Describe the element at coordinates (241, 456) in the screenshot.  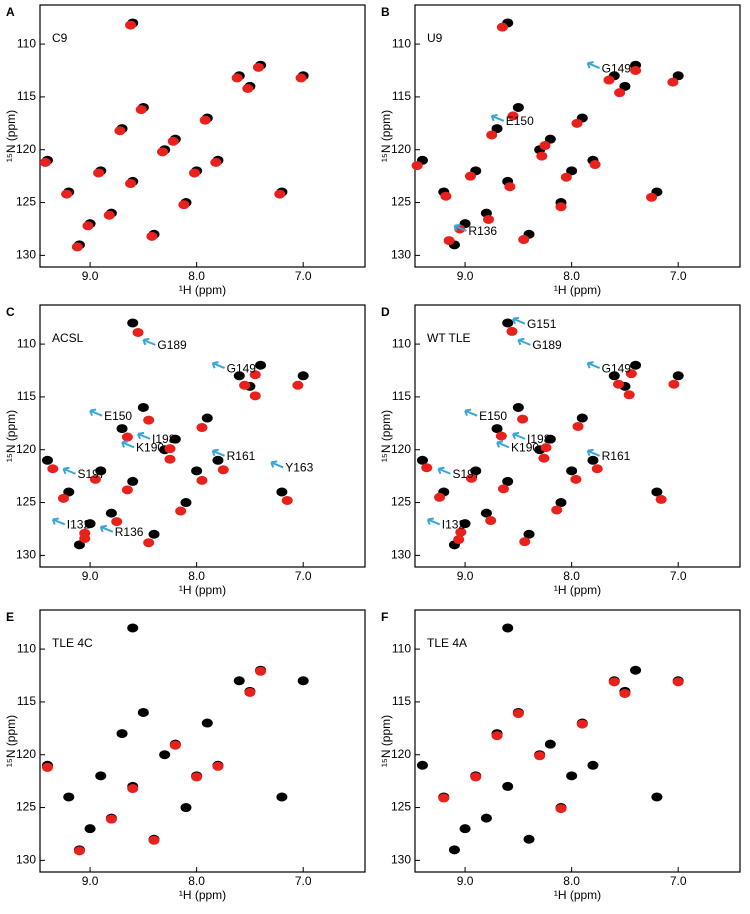
I see `annotation-label: R161` at that location.